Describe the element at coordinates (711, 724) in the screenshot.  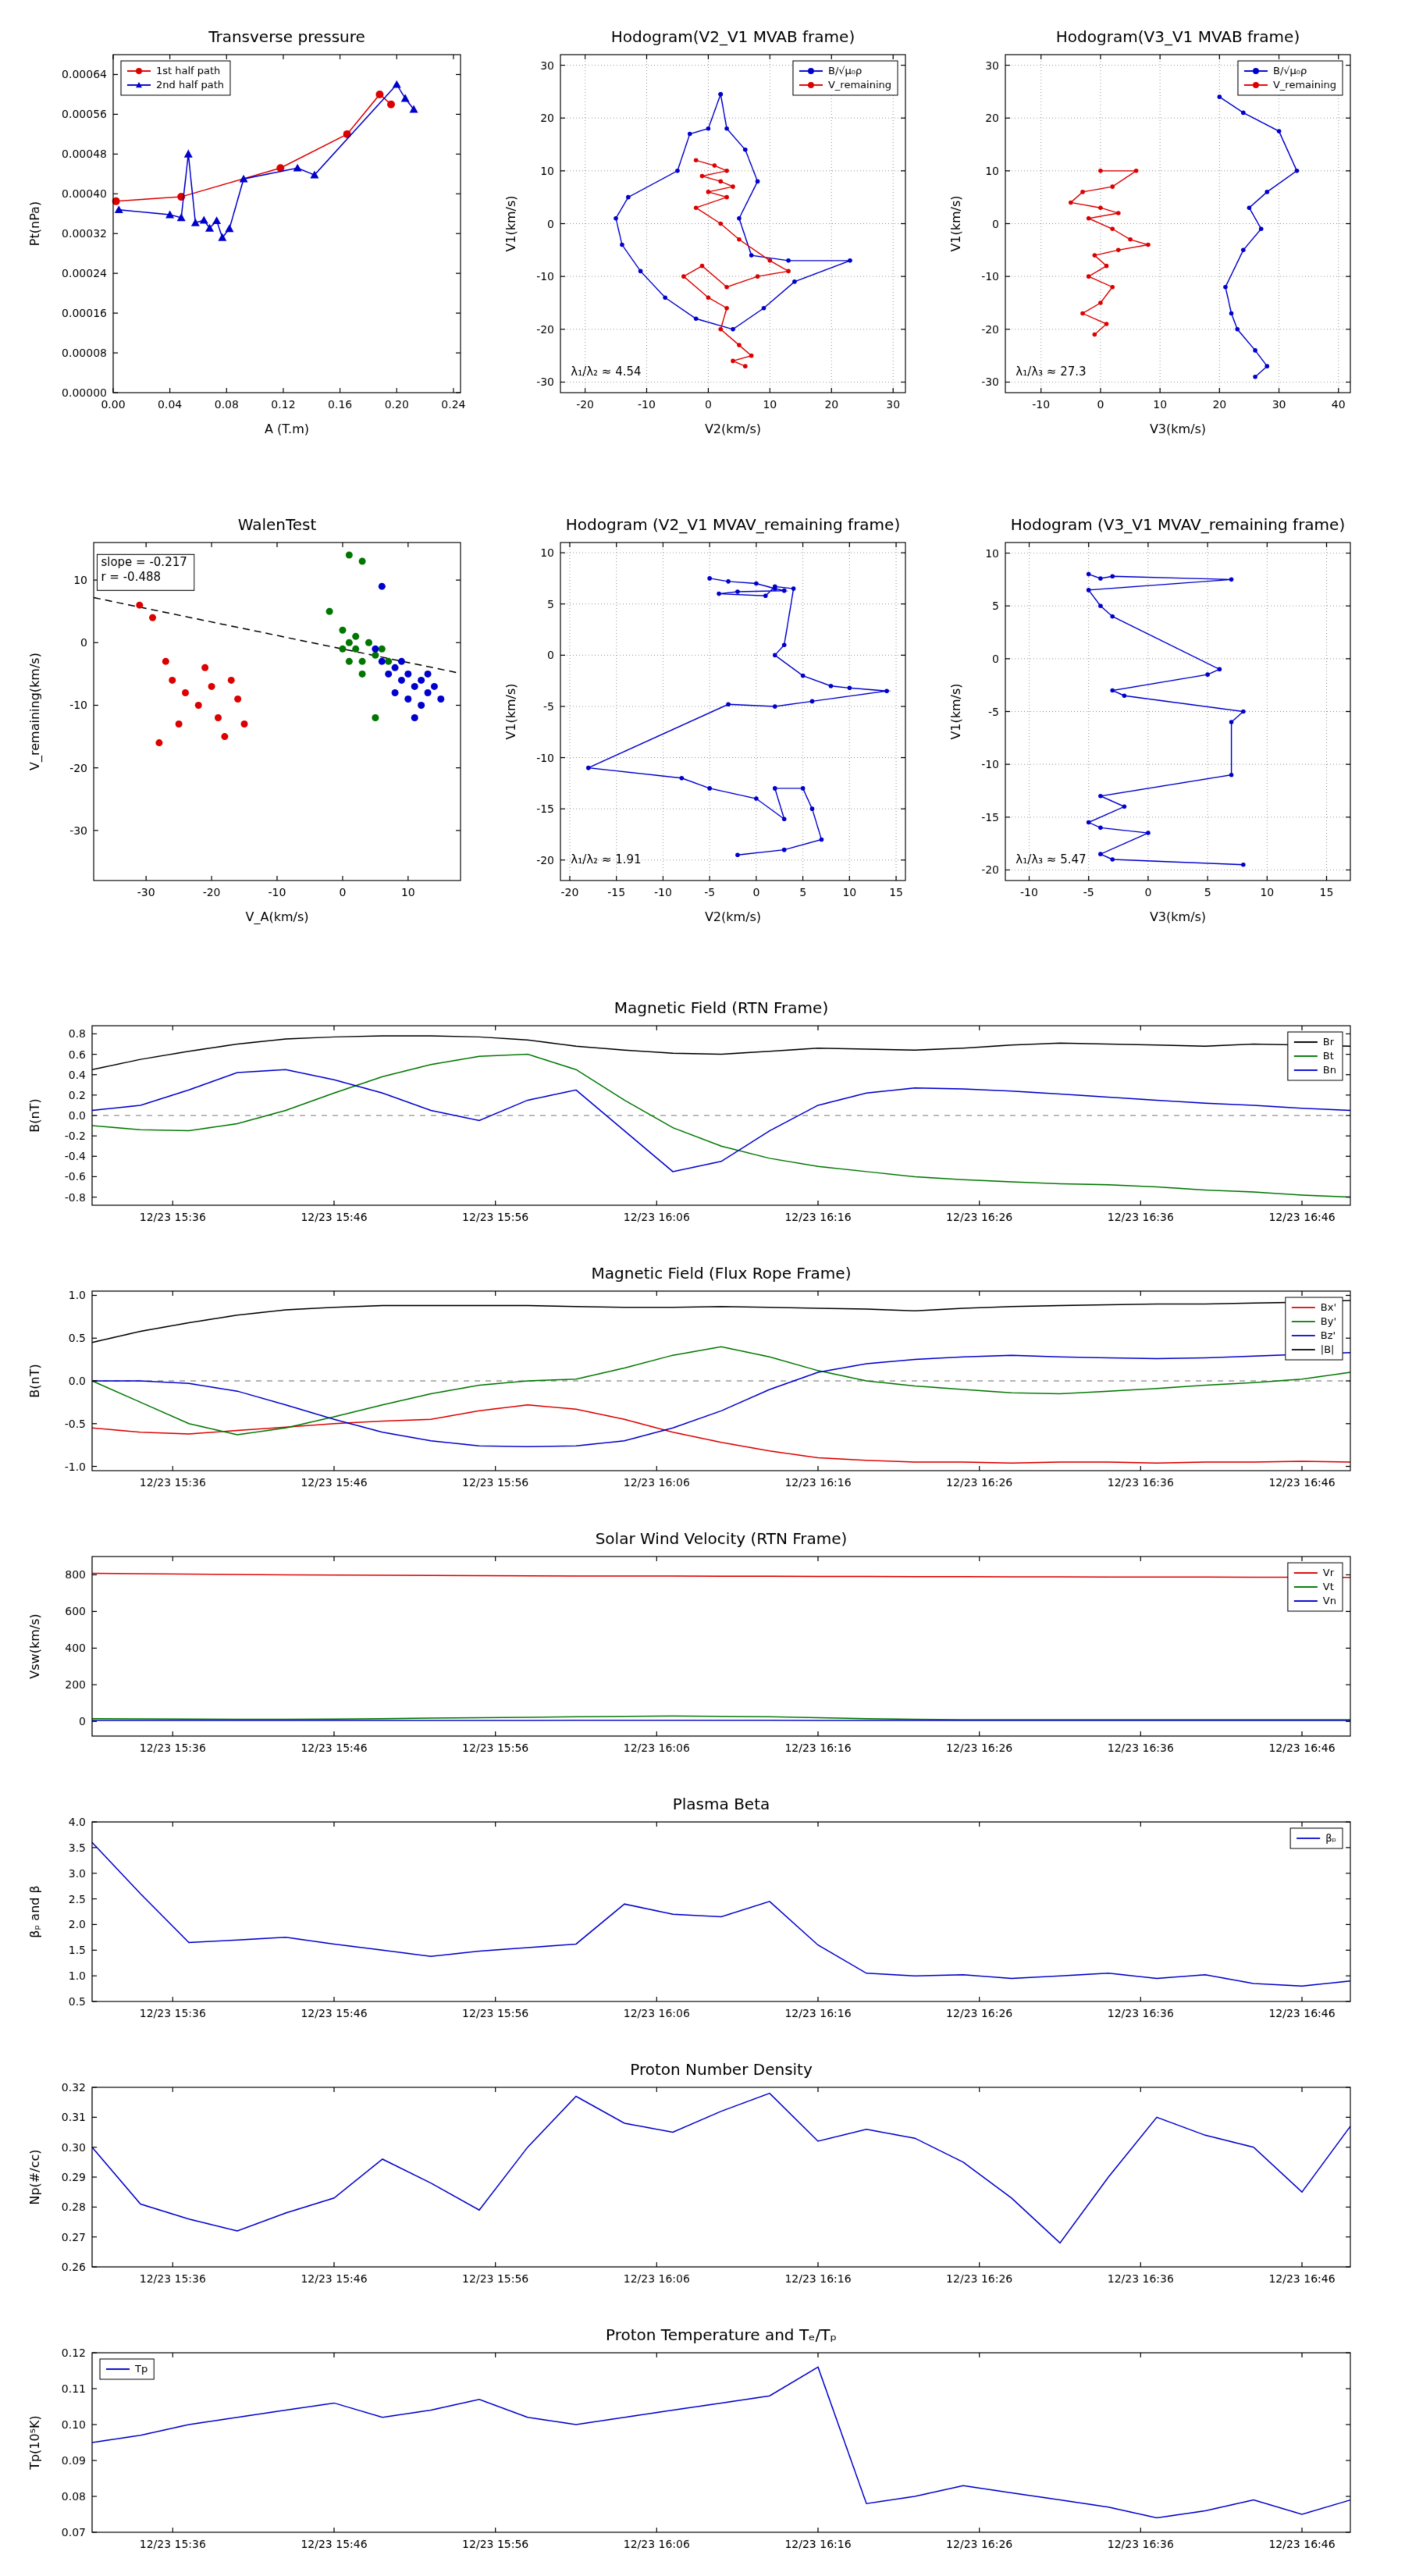
I see `chart-hodogram-v2v1-mvav` at that location.